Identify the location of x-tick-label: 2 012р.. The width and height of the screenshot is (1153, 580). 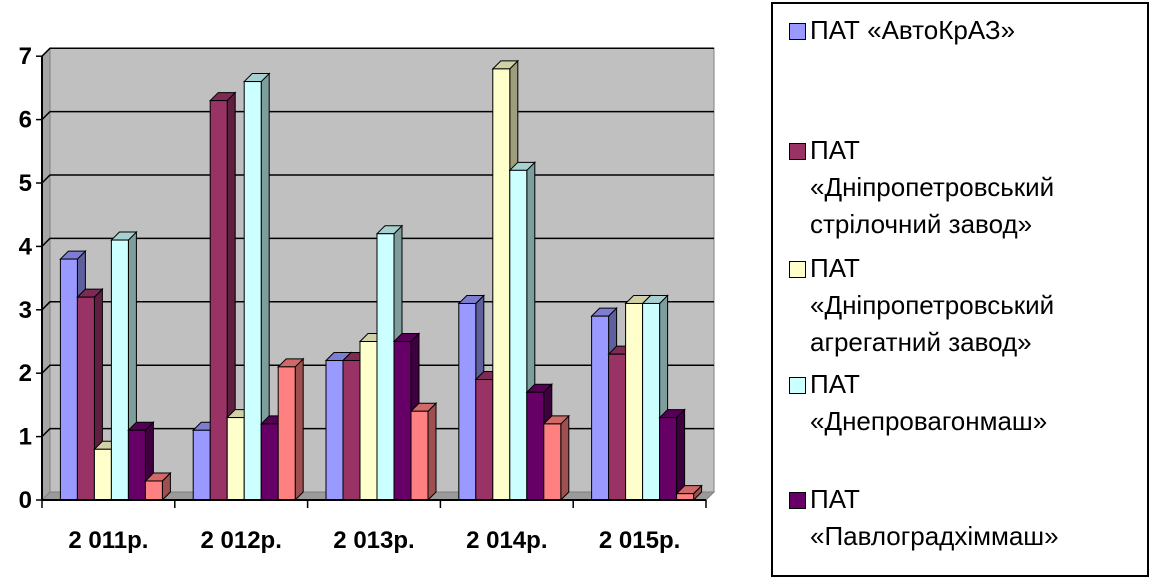
(241, 540).